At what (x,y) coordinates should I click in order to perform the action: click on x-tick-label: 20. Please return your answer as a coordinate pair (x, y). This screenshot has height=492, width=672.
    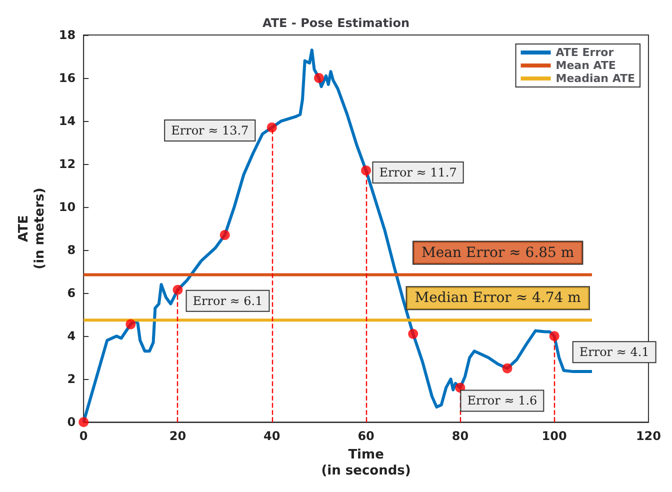
    Looking at the image, I should click on (177, 436).